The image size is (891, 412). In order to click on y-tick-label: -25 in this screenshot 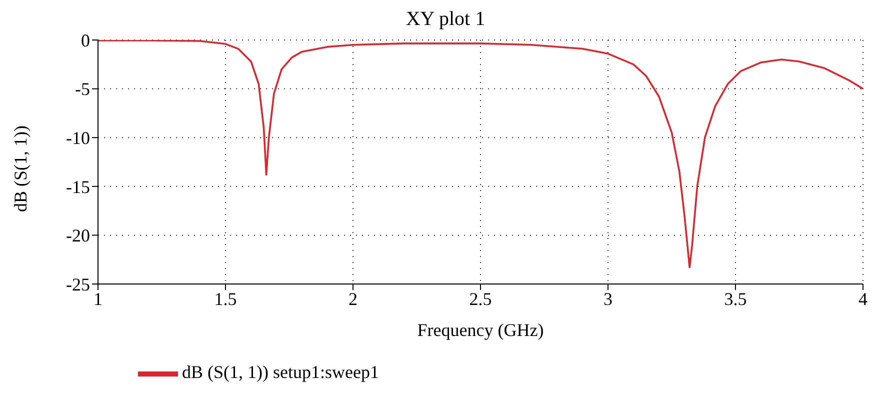, I will do `click(78, 284)`.